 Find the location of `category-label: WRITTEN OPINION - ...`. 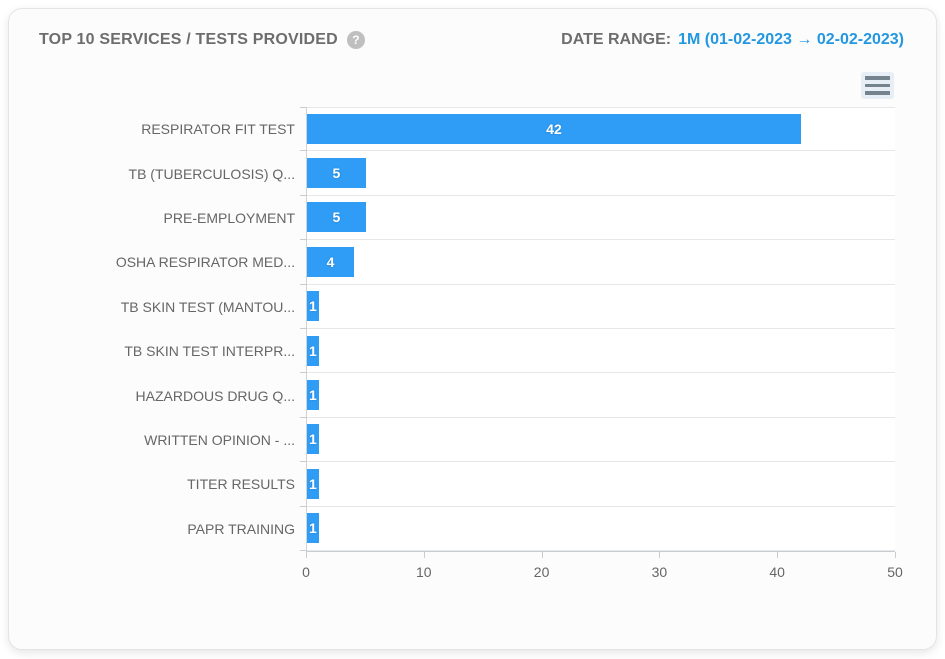

category-label: WRITTEN OPINION - ... is located at coordinates (219, 439).